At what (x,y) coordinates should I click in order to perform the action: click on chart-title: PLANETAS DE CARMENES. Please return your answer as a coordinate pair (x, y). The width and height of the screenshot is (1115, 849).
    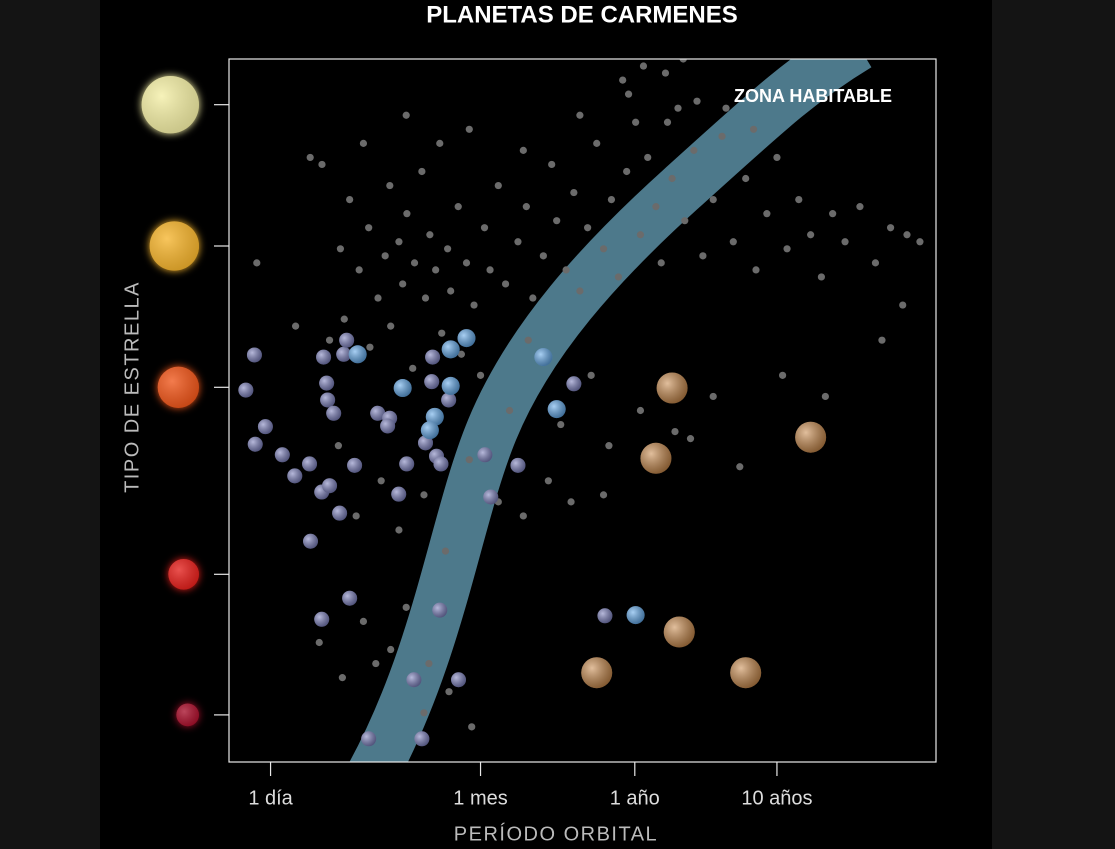
    Looking at the image, I should click on (582, 14).